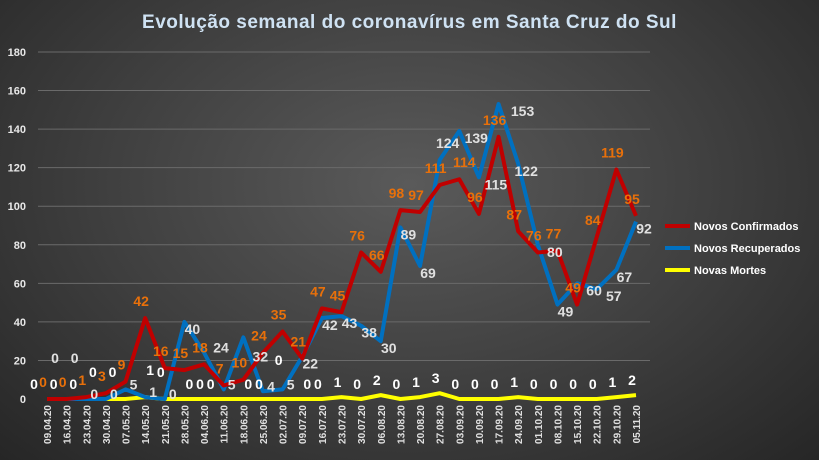 The image size is (819, 460). What do you see at coordinates (48, 424) in the screenshot?
I see `x-tick-label: 09.04.20` at bounding box center [48, 424].